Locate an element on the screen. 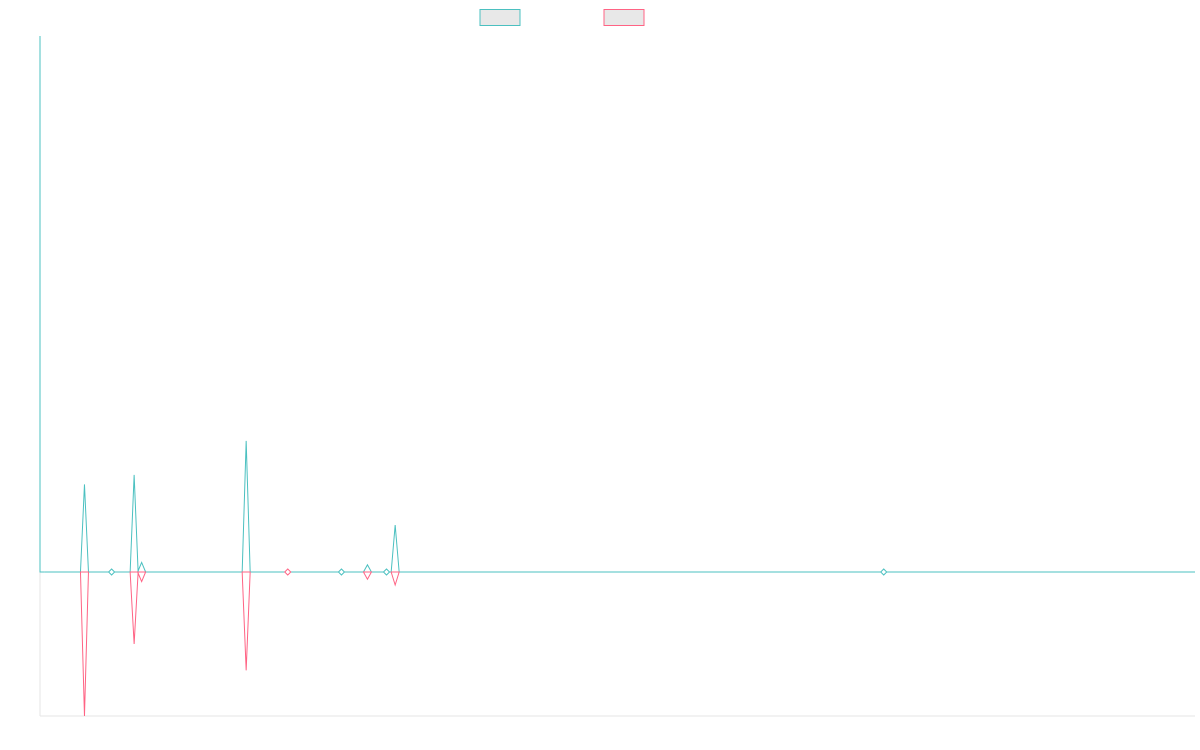 This screenshot has height=750, width=1200. chart-legend is located at coordinates (562, 17).